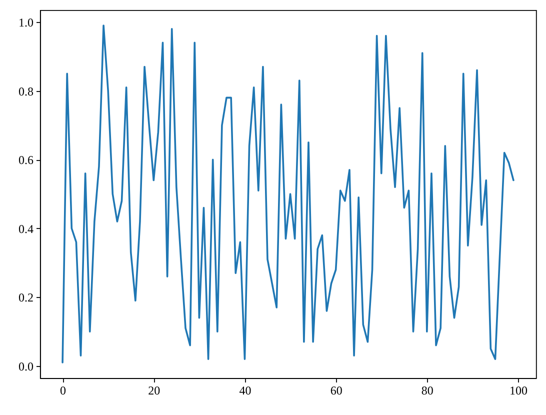  What do you see at coordinates (26, 297) in the screenshot?
I see `y-tick-label: 0.2` at bounding box center [26, 297].